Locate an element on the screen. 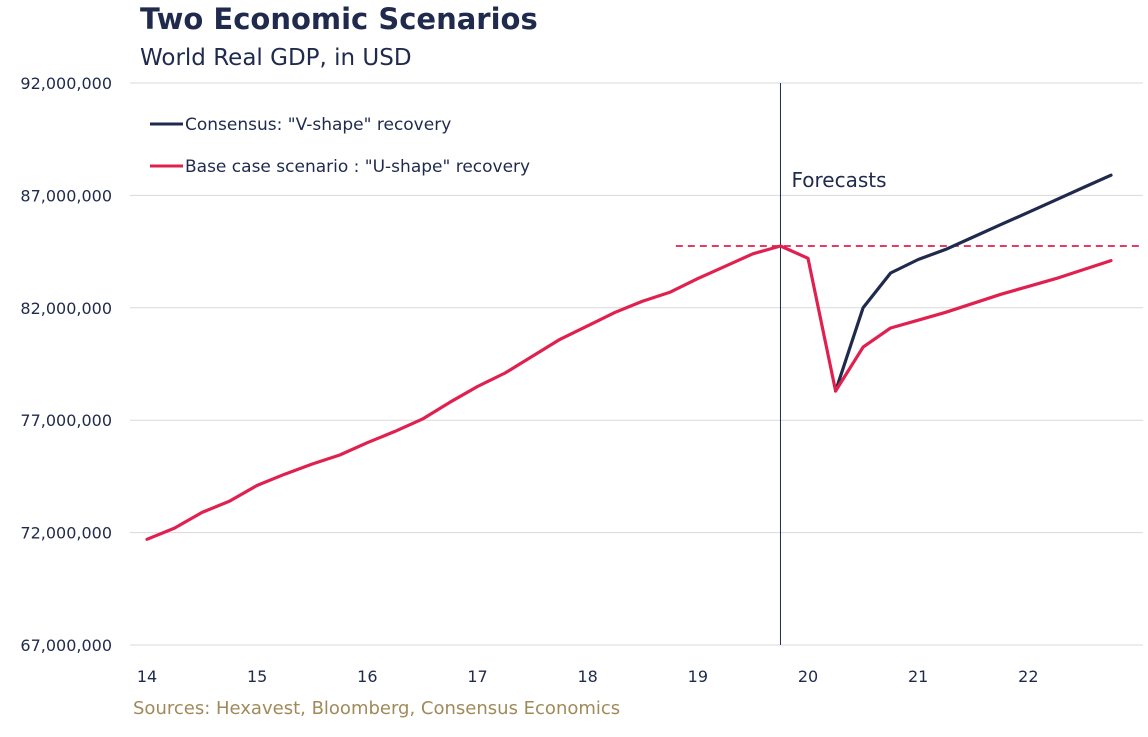  x-tick-label: 21 is located at coordinates (918, 676).